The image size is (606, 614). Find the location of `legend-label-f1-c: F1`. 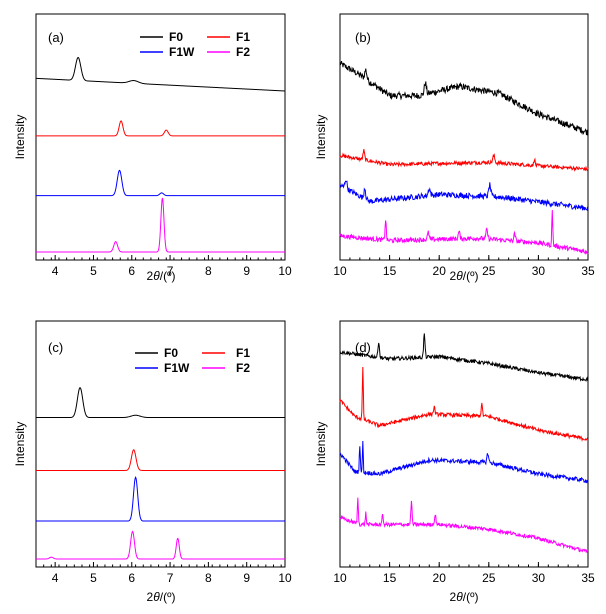

legend-label-f1-c: F1 is located at coordinates (243, 353).